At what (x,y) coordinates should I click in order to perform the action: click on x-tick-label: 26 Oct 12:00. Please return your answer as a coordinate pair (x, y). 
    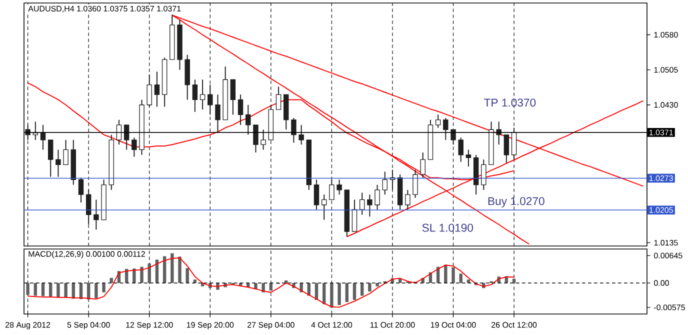
    Looking at the image, I should click on (514, 325).